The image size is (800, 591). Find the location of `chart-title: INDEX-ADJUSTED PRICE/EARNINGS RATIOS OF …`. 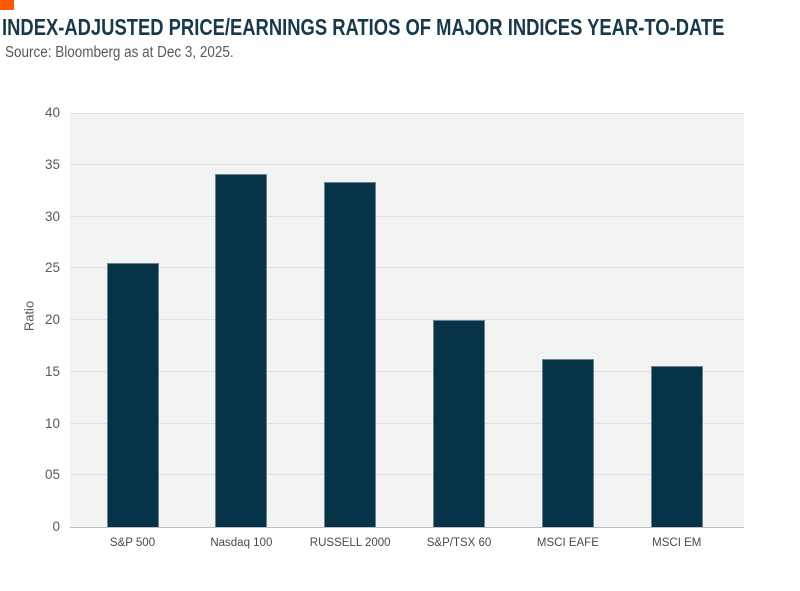

chart-title: INDEX-ADJUSTED PRICE/EARNINGS RATIOS OF … is located at coordinates (363, 27).